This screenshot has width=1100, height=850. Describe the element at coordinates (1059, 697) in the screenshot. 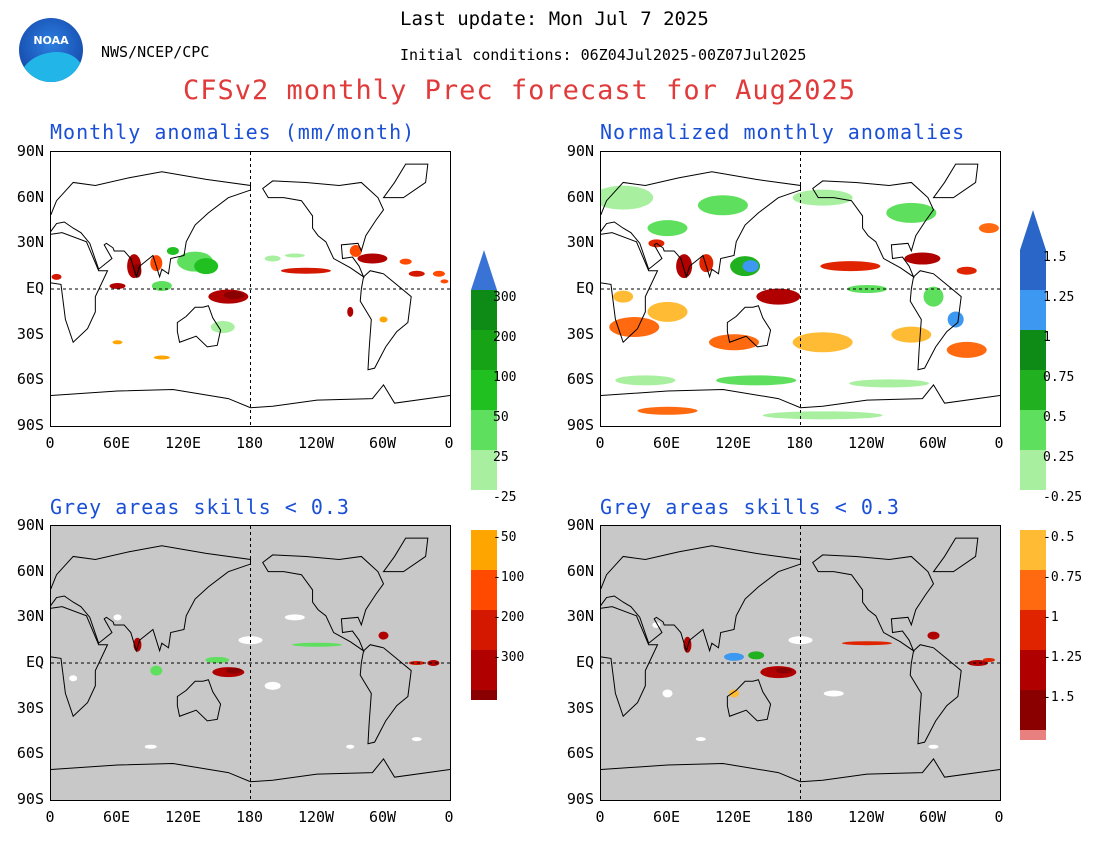

I see `colorbar-right-label: -1.5` at that location.